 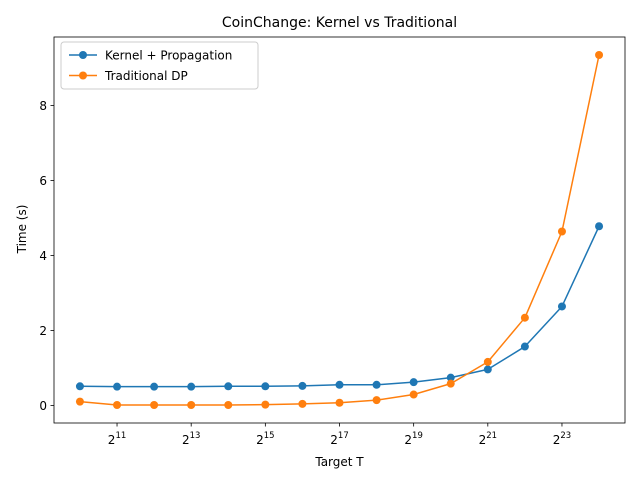 What do you see at coordinates (339, 439) in the screenshot?
I see `x-tick-label: 217` at bounding box center [339, 439].